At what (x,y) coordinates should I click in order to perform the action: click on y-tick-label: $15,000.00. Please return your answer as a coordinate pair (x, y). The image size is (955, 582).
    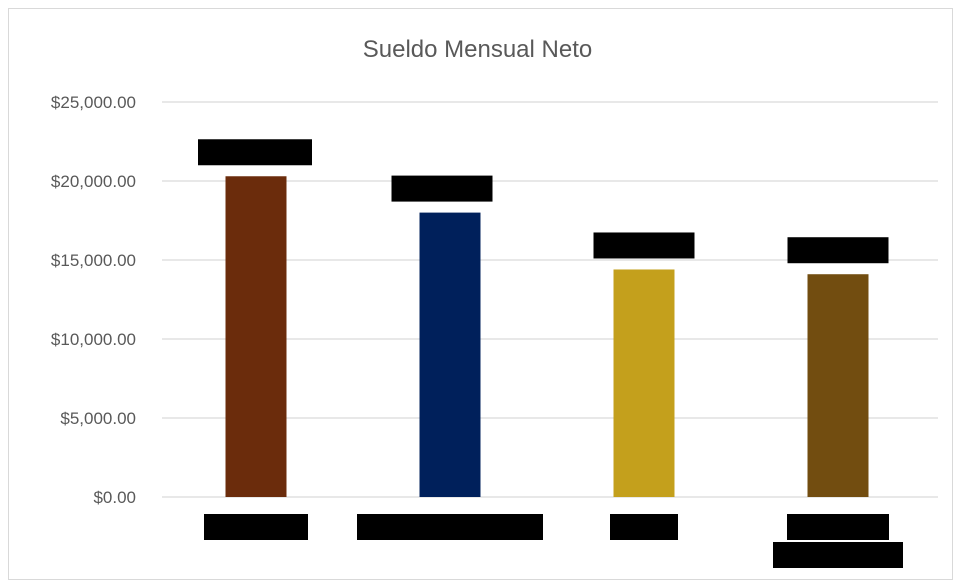
    Looking at the image, I should click on (93, 260).